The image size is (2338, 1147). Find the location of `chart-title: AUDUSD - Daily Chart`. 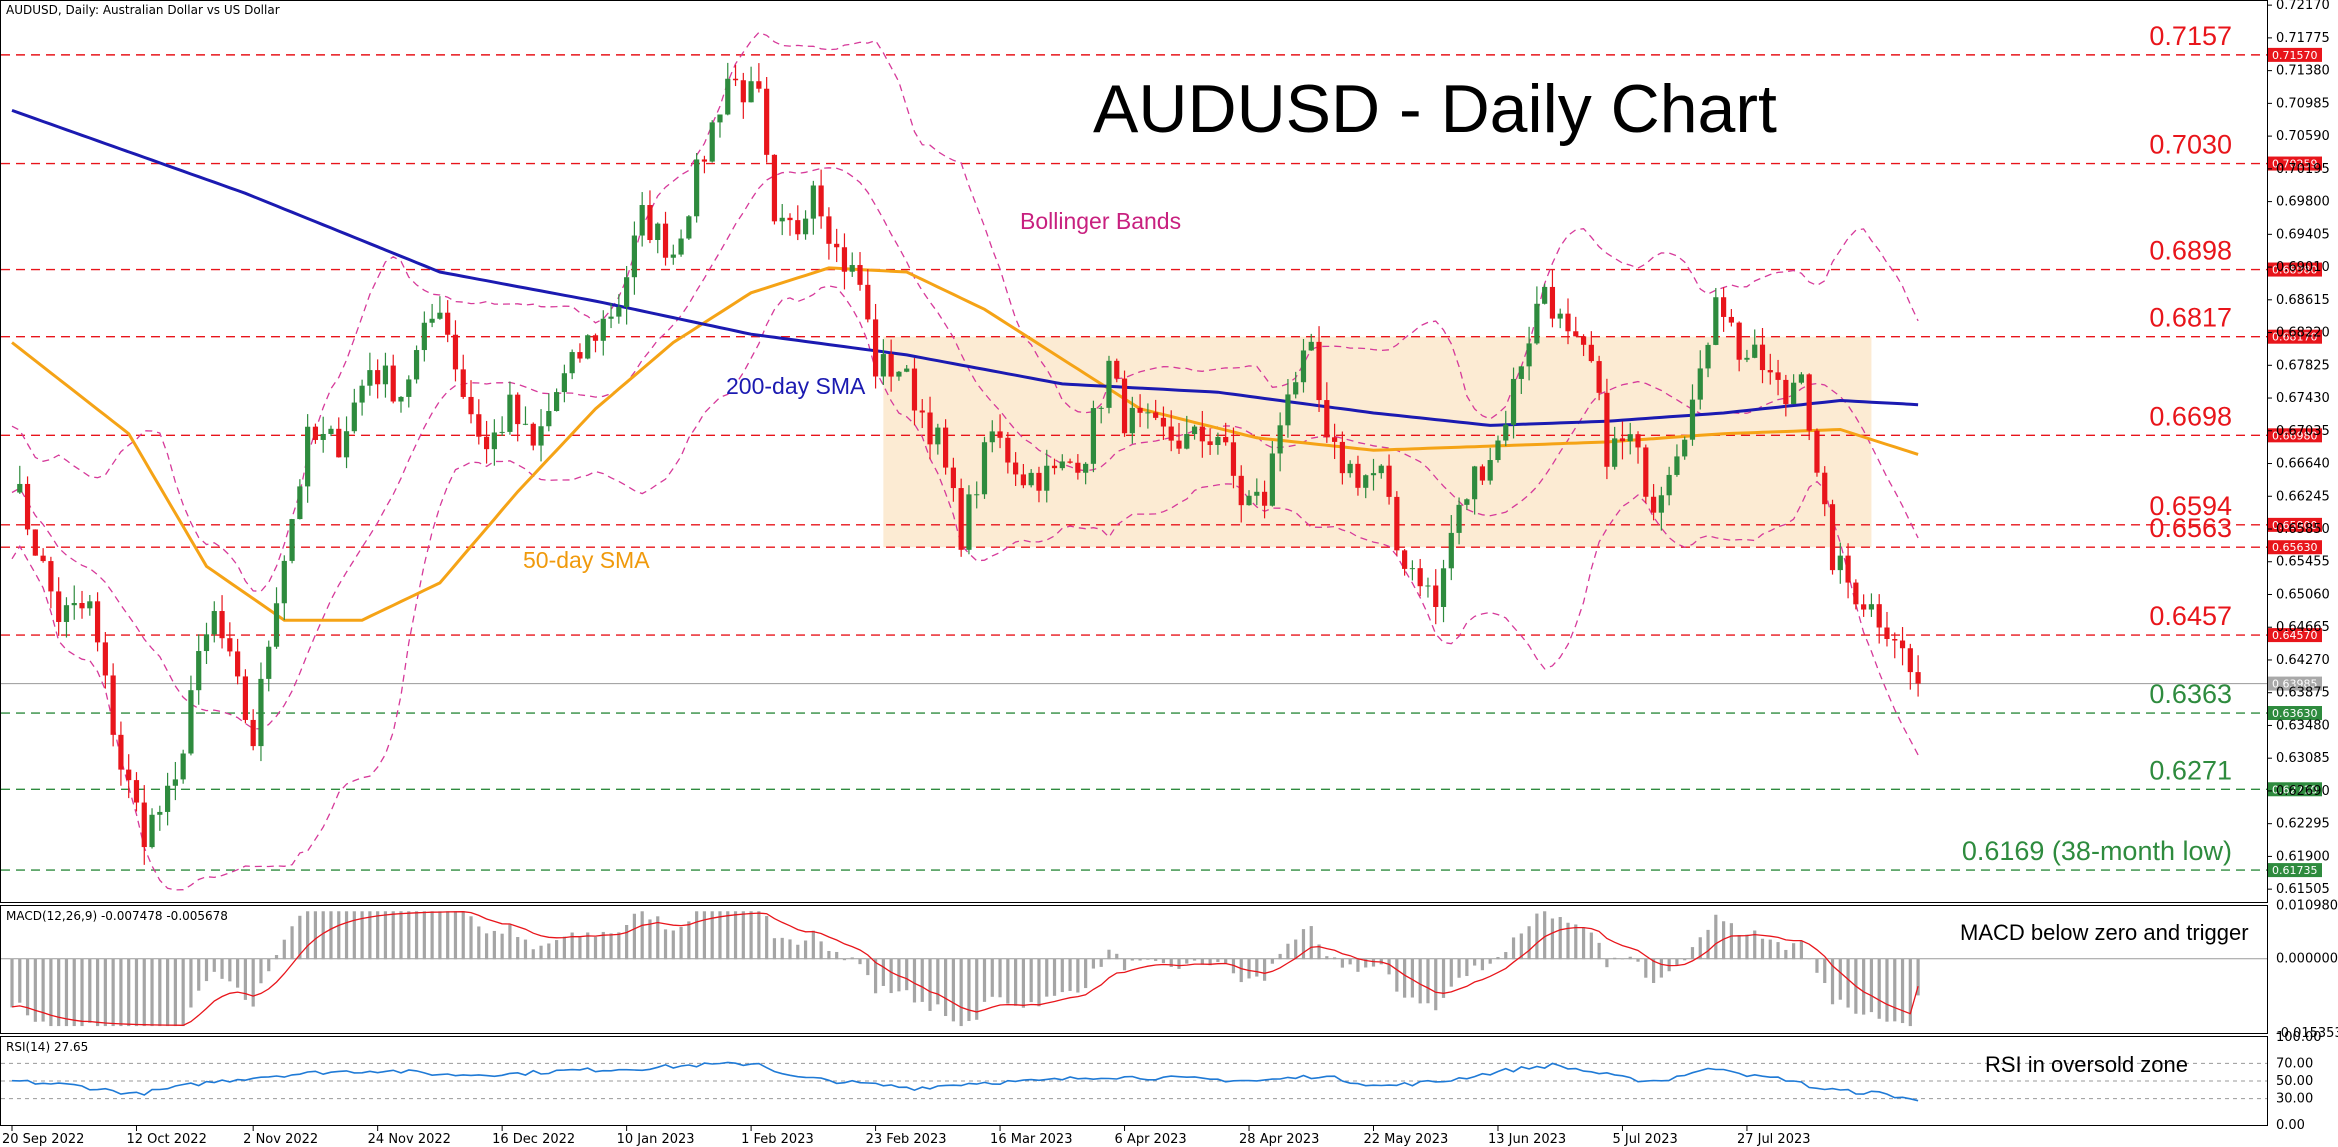

chart-title: AUDUSD - Daily Chart is located at coordinates (1435, 109).